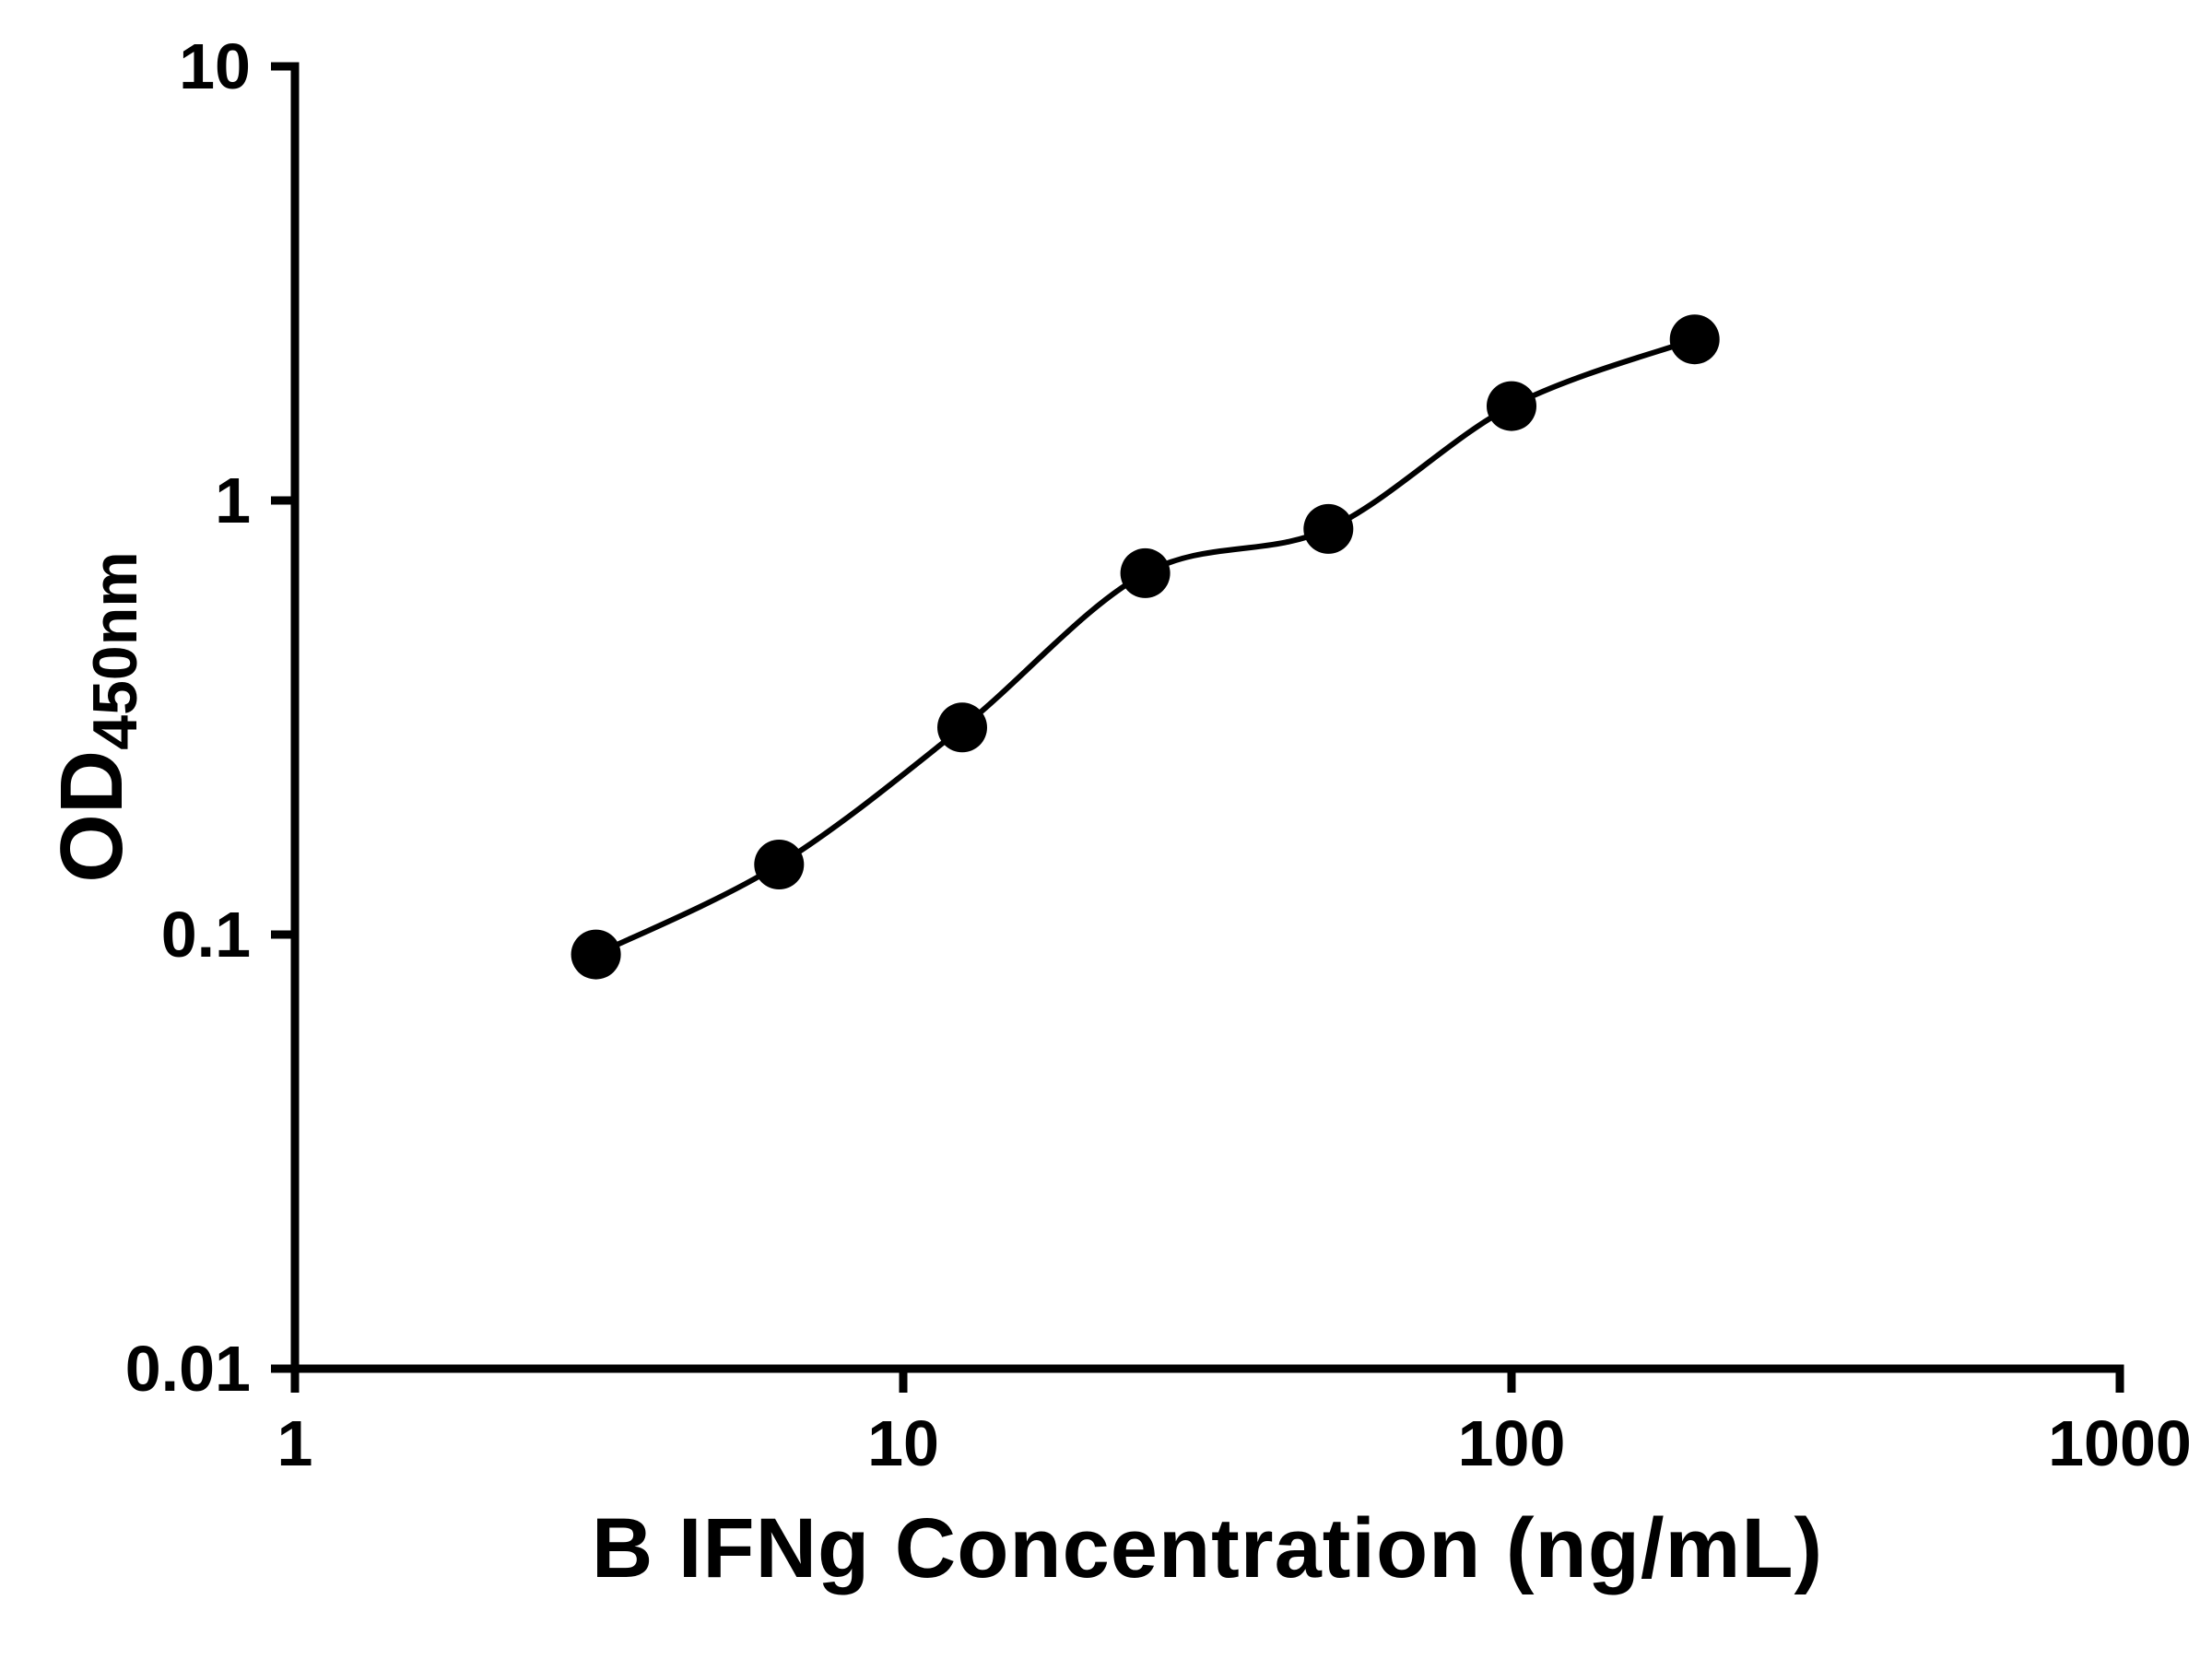  I want to click on x-tick-label: 1000, so click(2120, 1443).